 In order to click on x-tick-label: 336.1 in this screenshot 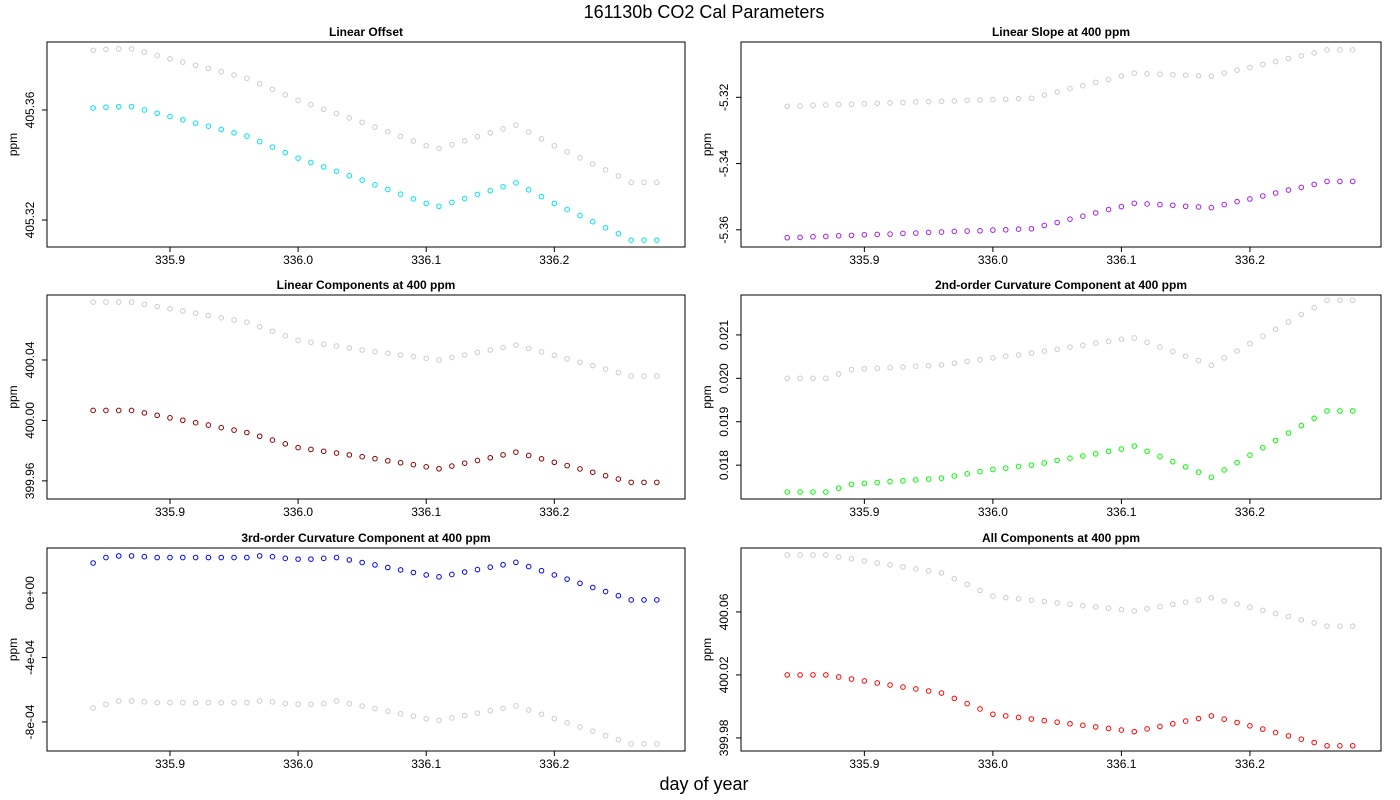, I will do `click(1121, 764)`.